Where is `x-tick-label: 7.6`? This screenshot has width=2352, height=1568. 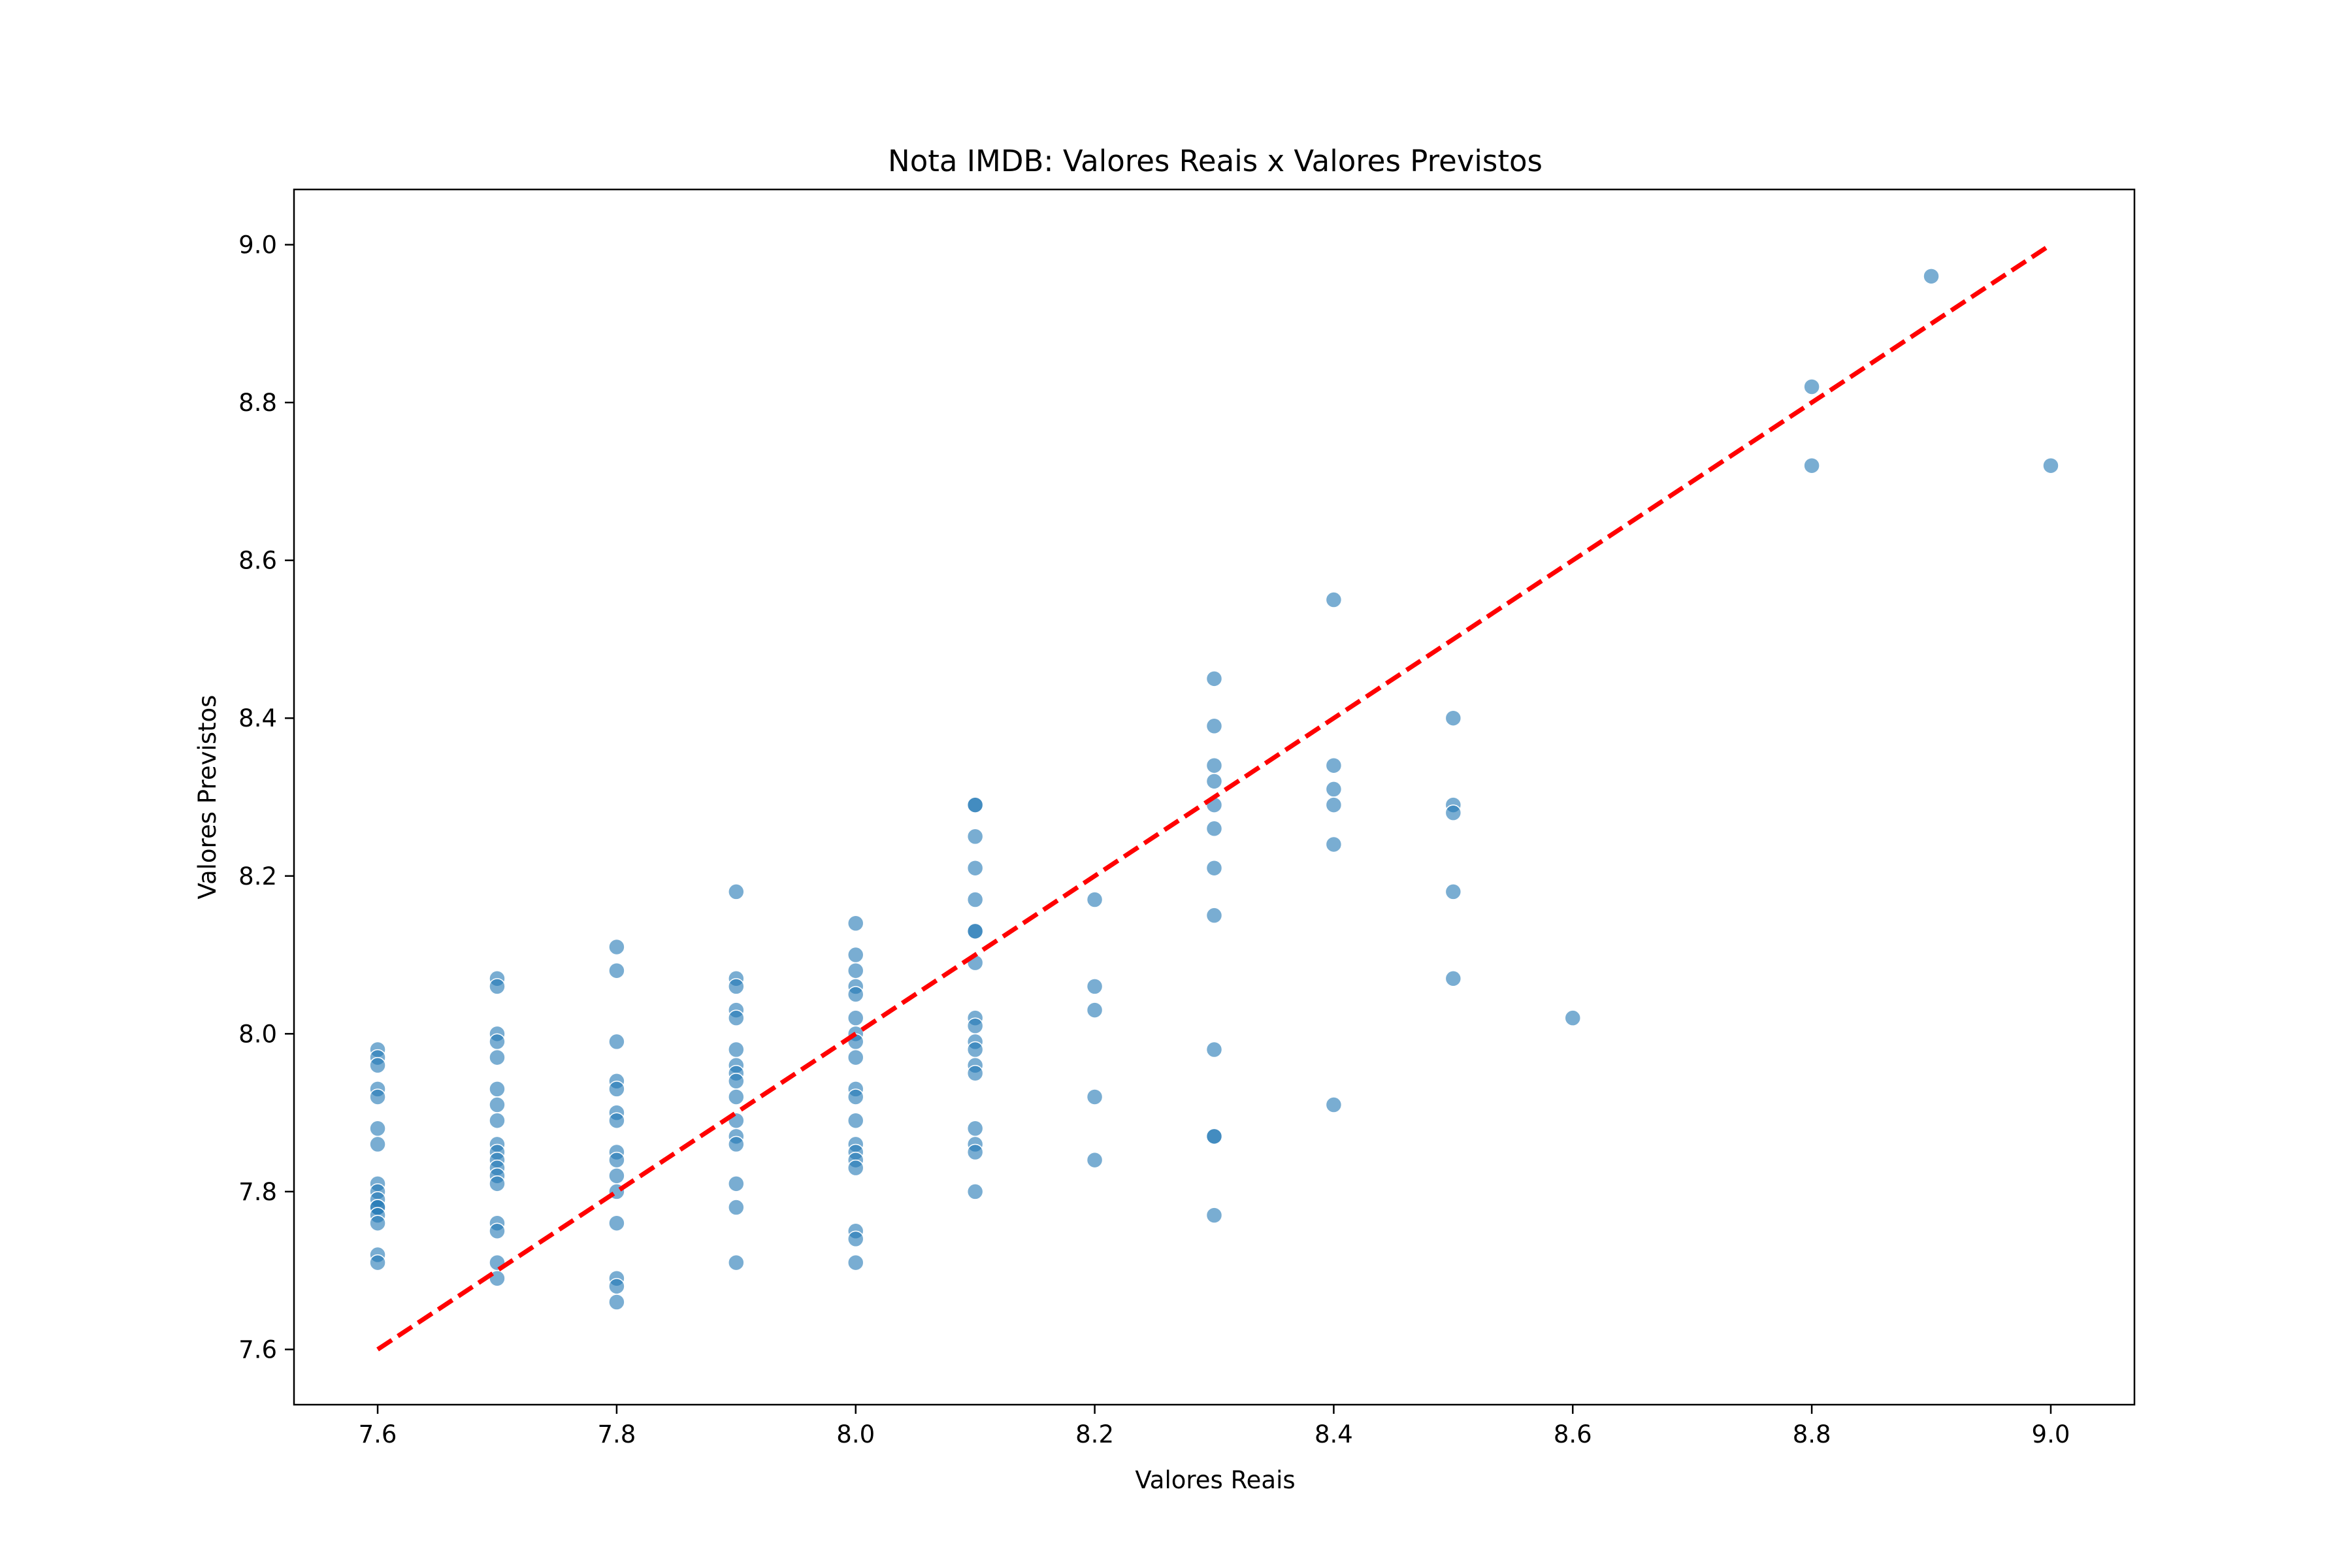
x-tick-label: 7.6 is located at coordinates (378, 1434).